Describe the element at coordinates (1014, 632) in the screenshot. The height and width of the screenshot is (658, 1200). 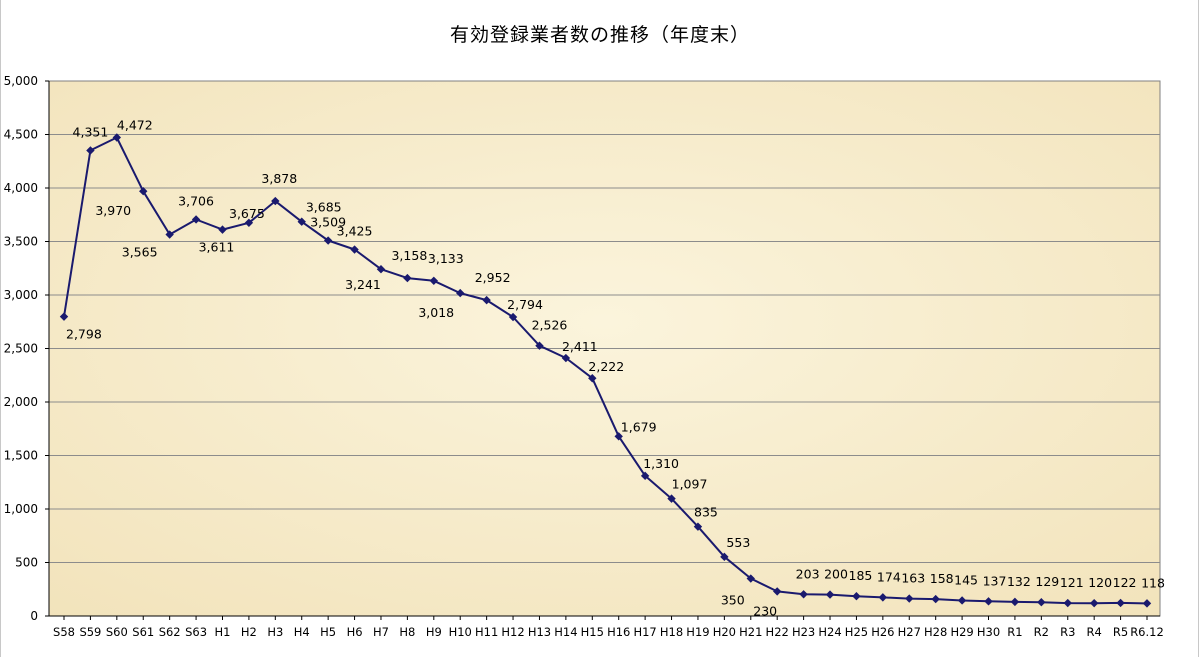
I see `x-tick-label: R1` at that location.